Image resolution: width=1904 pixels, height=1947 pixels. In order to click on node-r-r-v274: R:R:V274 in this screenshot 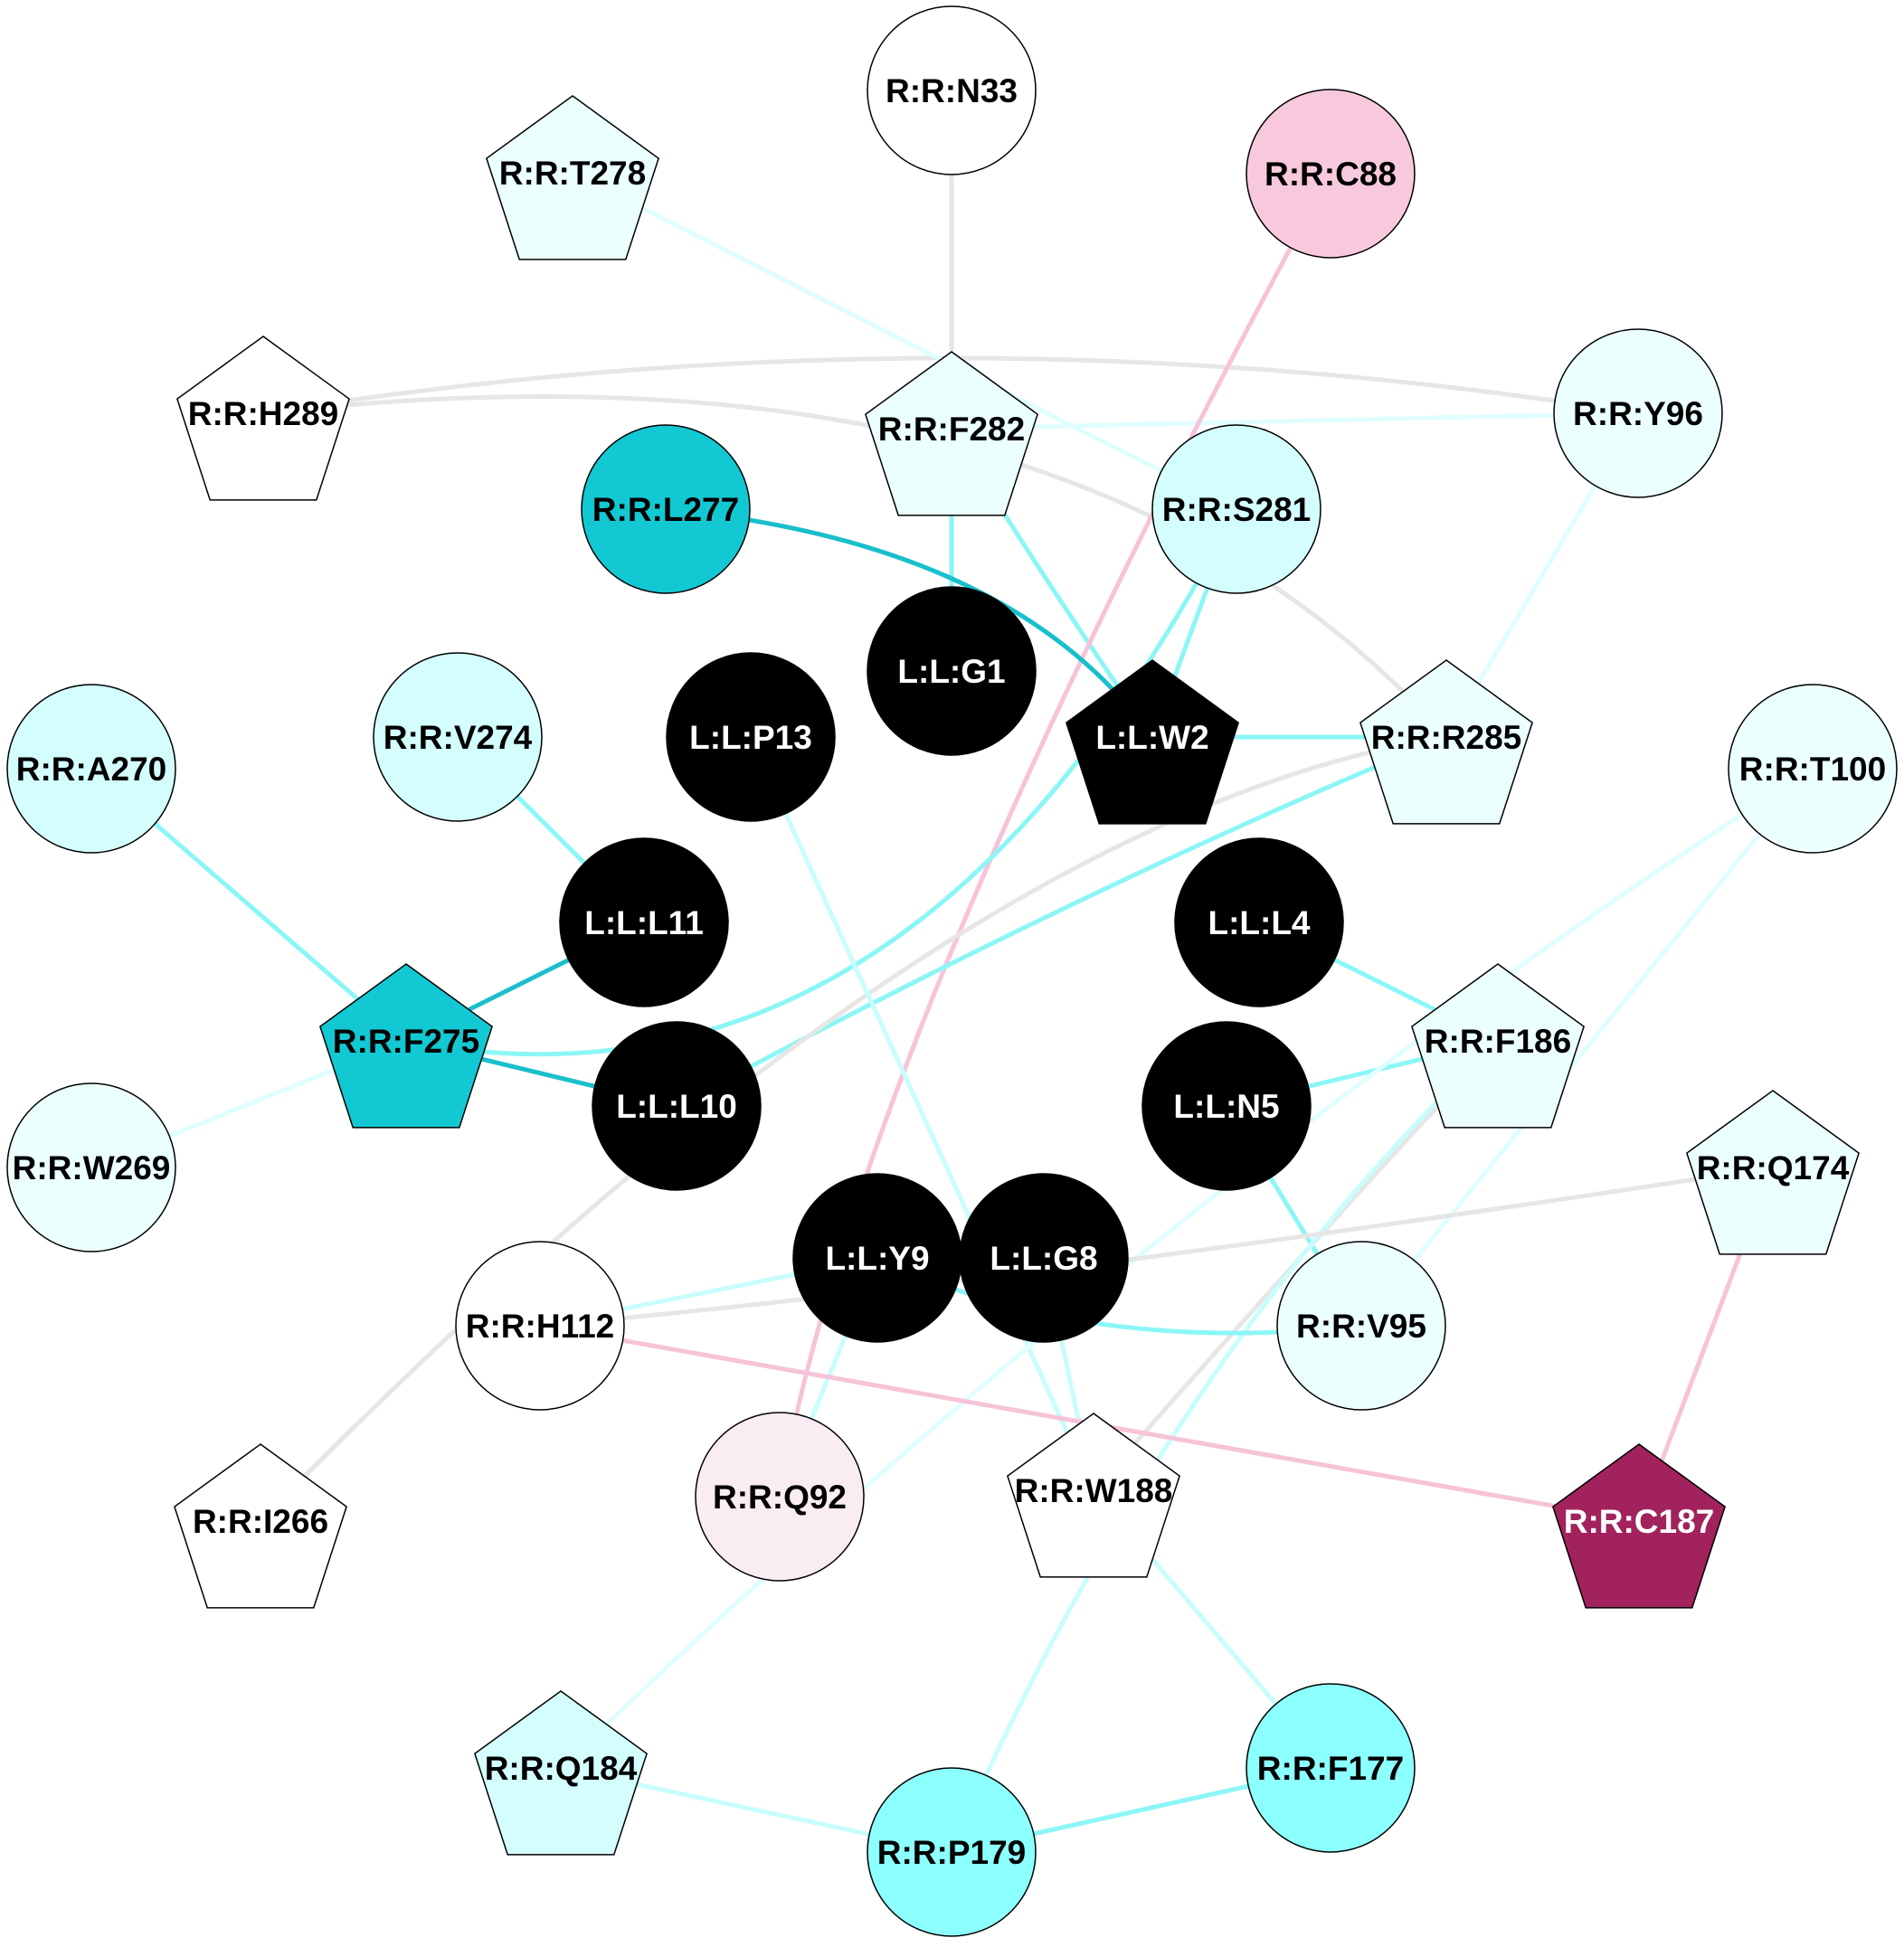, I will do `click(458, 737)`.